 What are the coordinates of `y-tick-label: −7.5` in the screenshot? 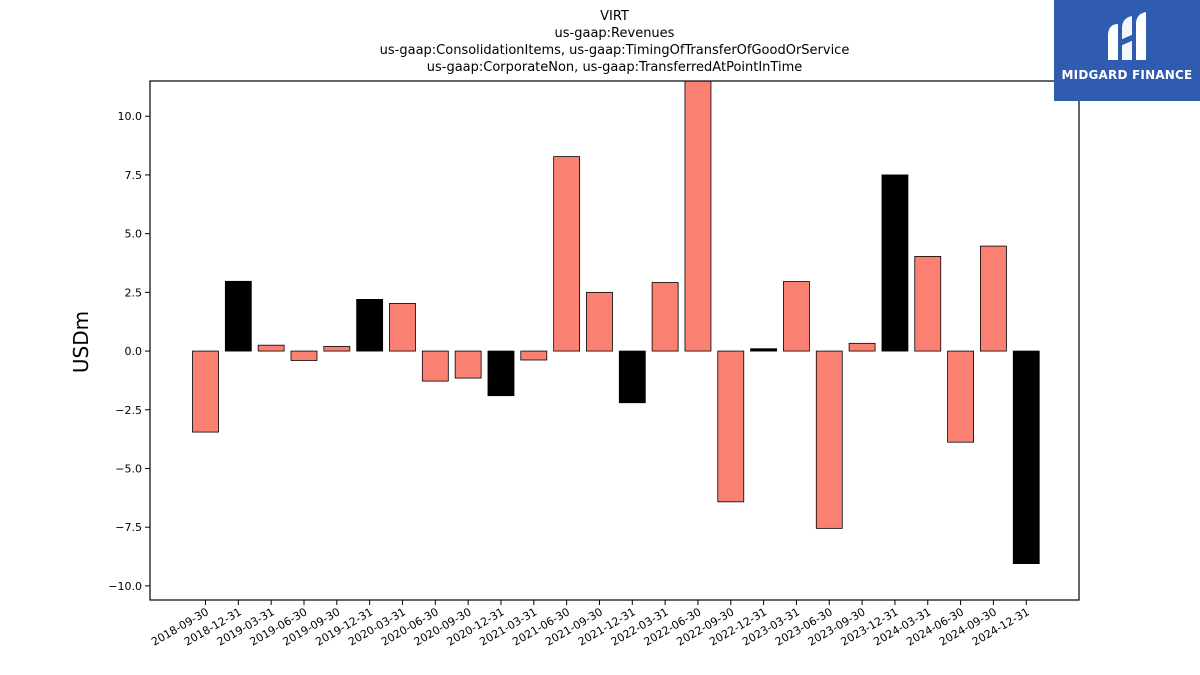 It's located at (128, 527).